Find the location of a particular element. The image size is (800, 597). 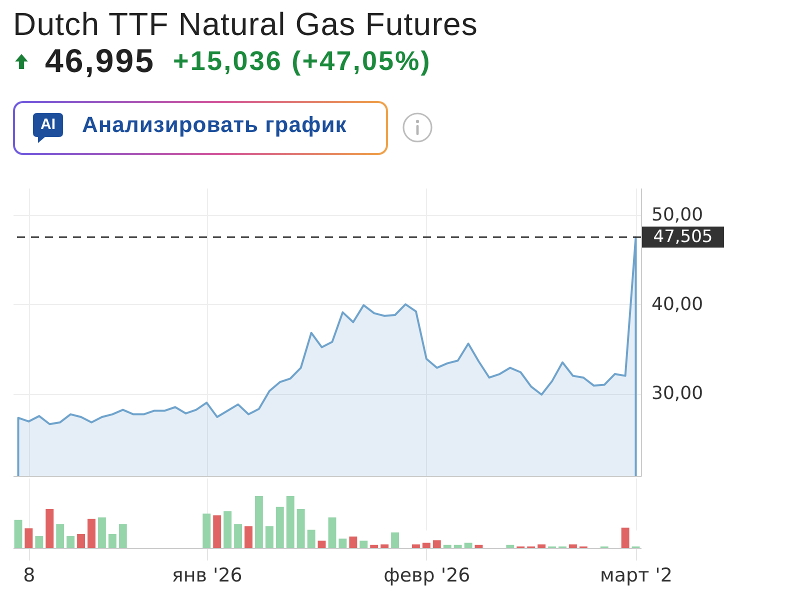

chart-title: Dutch TTF Natural Gas Futures is located at coordinates (245, 24).